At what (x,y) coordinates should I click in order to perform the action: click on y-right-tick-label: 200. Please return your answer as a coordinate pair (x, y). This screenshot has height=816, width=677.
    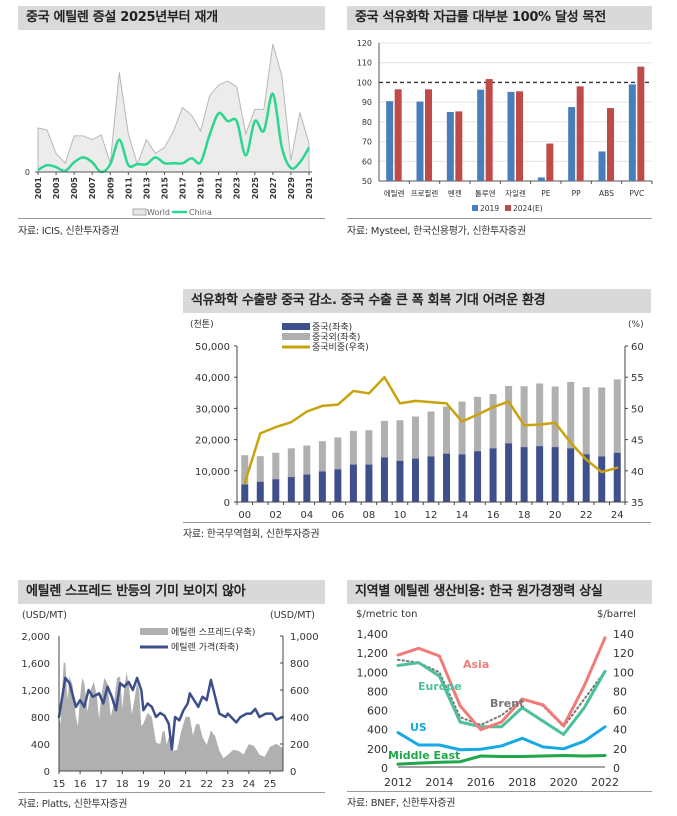
    Looking at the image, I should click on (299, 745).